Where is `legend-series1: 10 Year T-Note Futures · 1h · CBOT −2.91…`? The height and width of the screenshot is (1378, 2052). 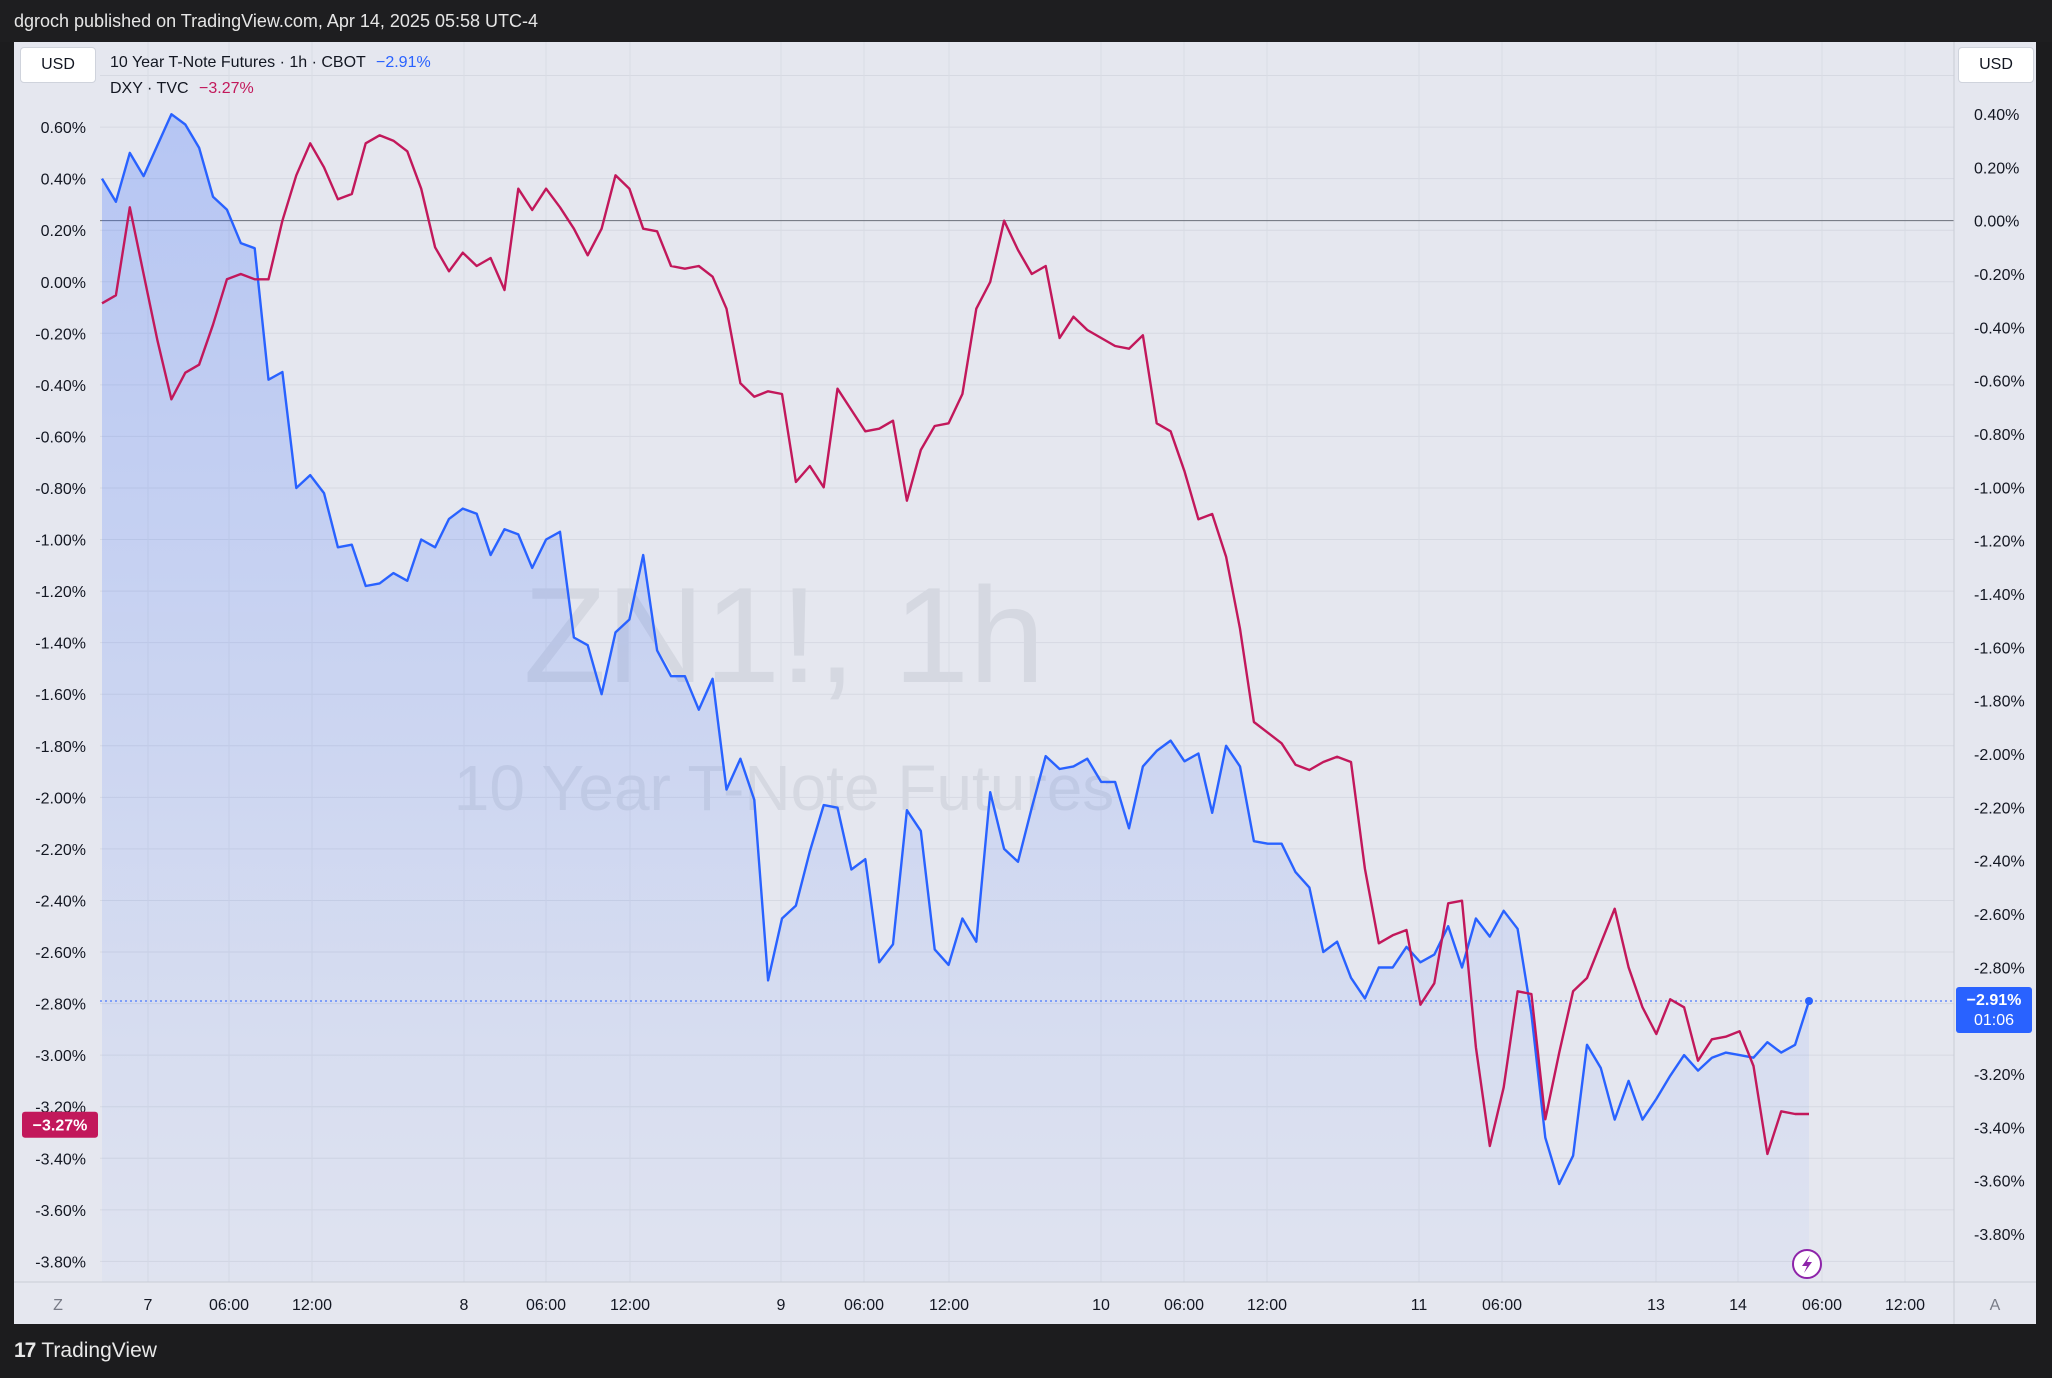 legend-series1: 10 Year T-Note Futures · 1h · CBOT −2.91… is located at coordinates (270, 63).